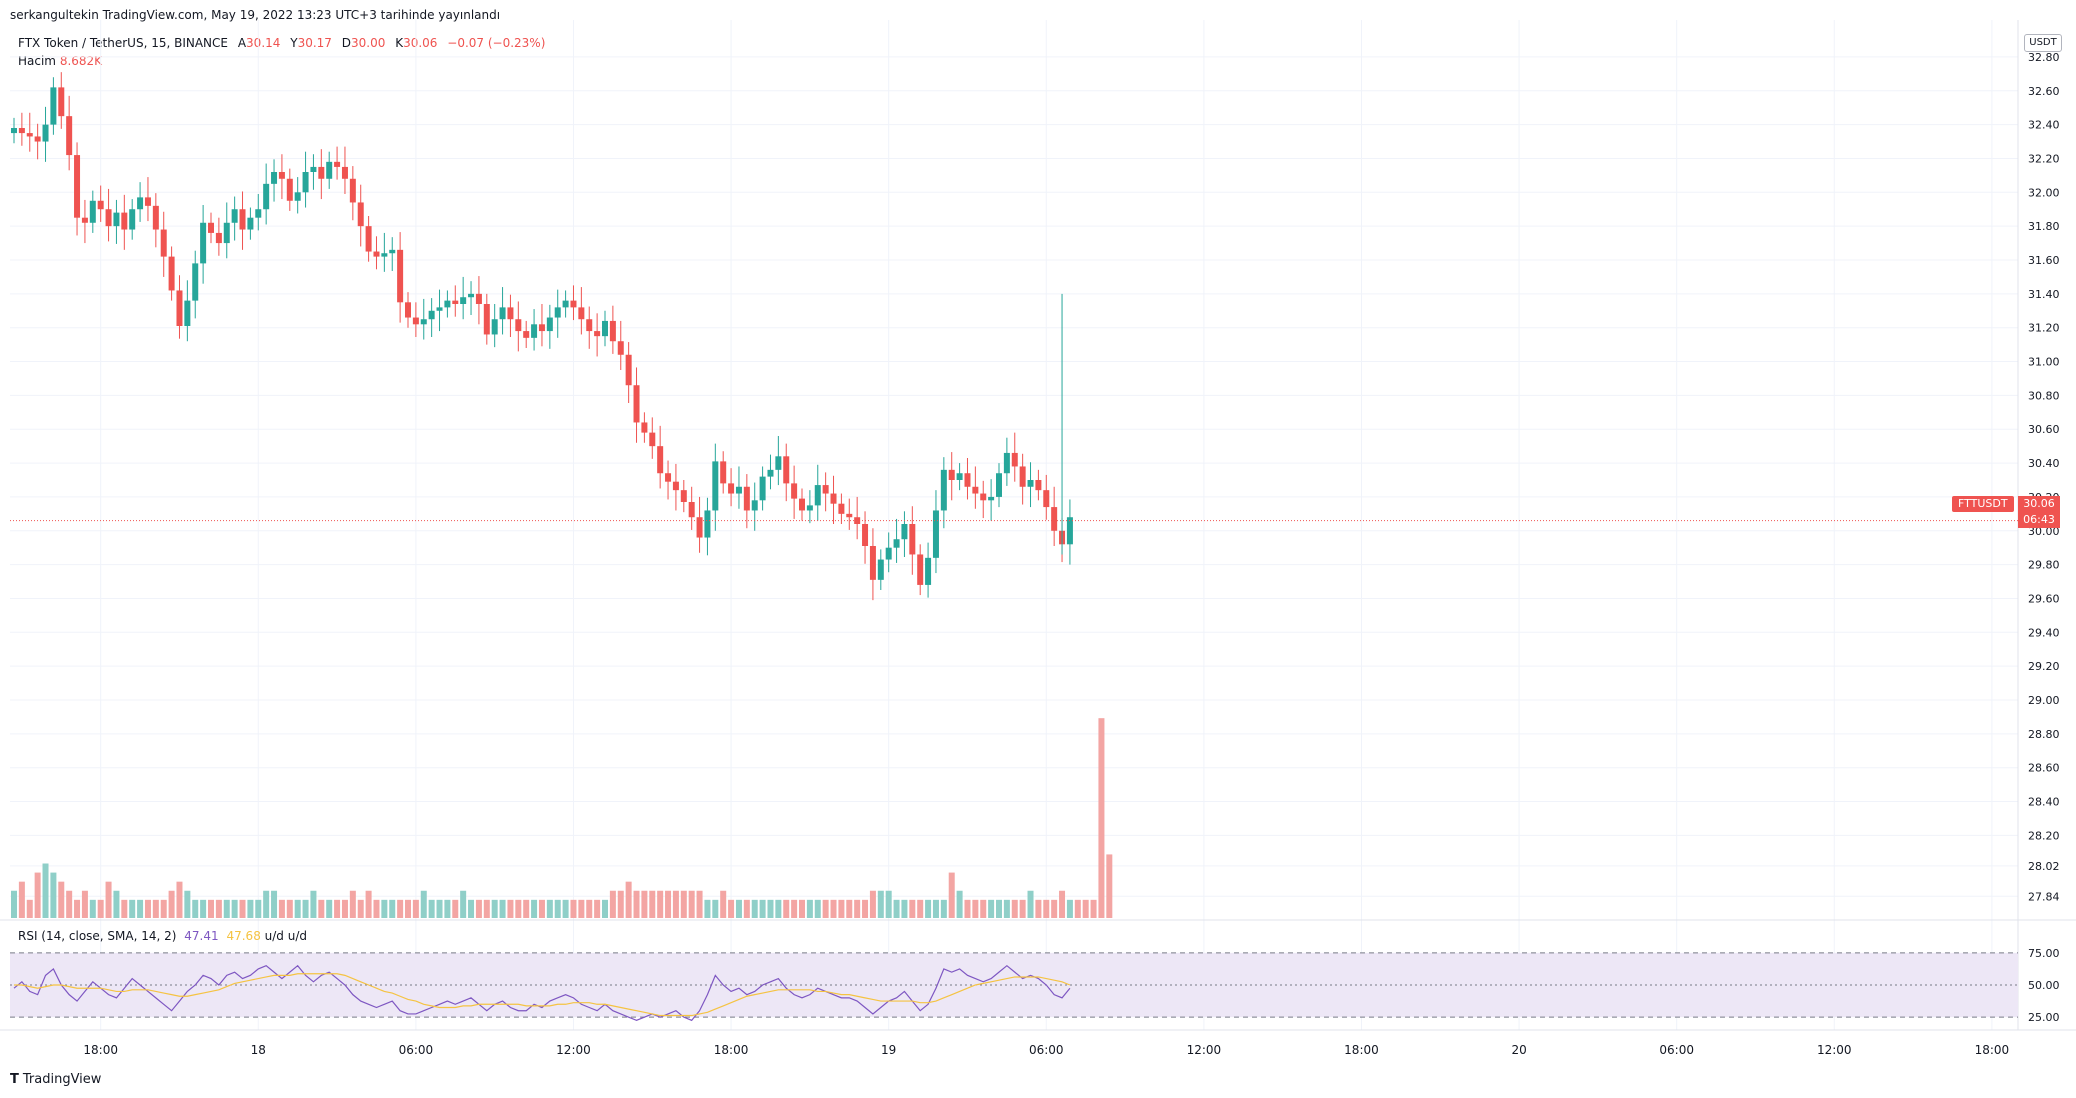  Describe the element at coordinates (496, 43) in the screenshot. I see `change-value: −0.07 (−0.23%)` at that location.